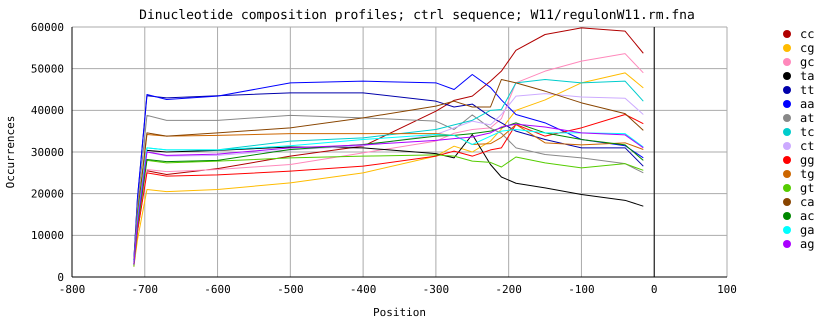 Image resolution: width=834 pixels, height=328 pixels. I want to click on x-tick-label: -800, so click(72, 289).